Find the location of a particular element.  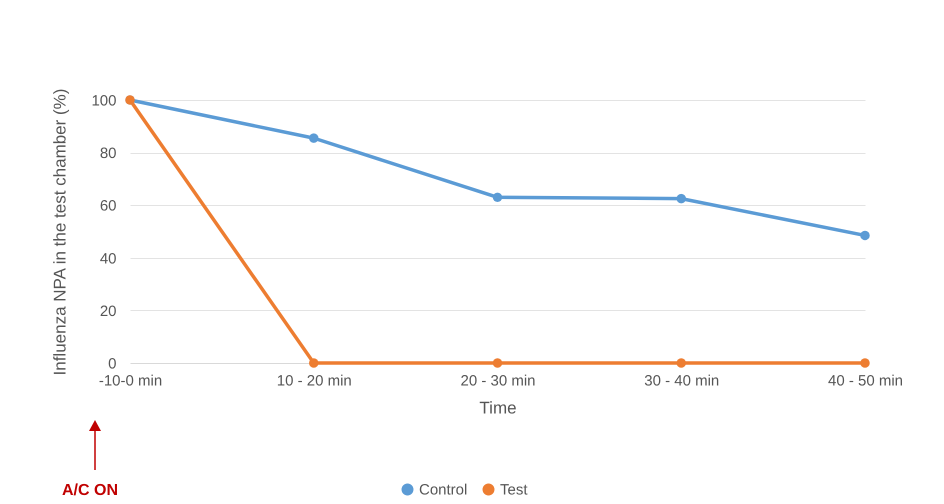

x-tick-label: 20 - 30 min is located at coordinates (498, 381).